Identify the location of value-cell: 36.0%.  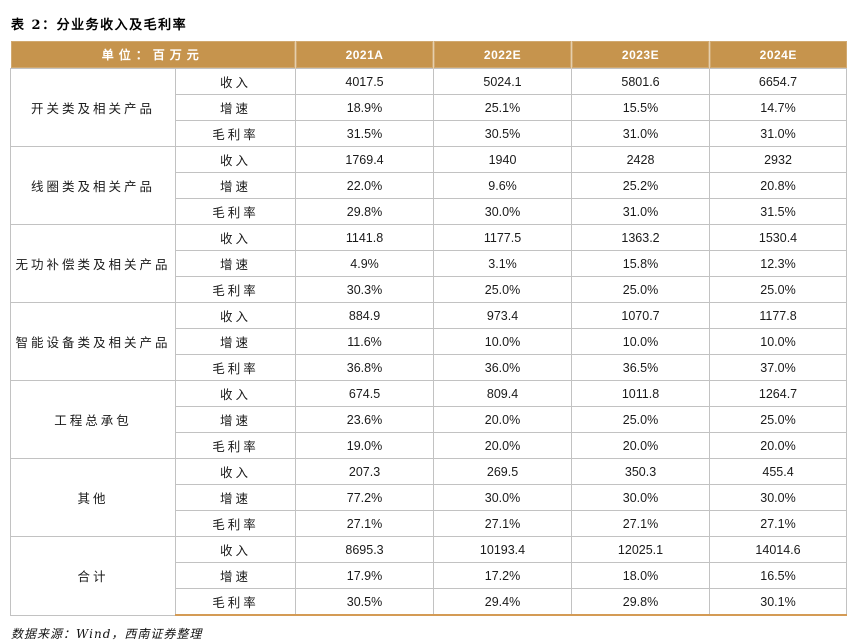
(503, 367).